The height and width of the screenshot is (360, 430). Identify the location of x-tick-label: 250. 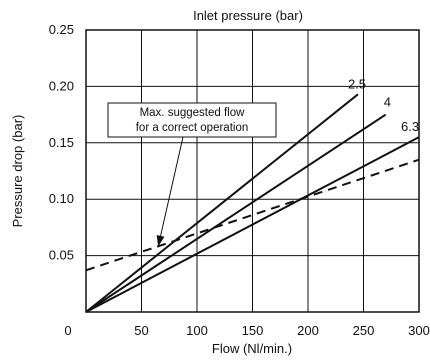
(364, 330).